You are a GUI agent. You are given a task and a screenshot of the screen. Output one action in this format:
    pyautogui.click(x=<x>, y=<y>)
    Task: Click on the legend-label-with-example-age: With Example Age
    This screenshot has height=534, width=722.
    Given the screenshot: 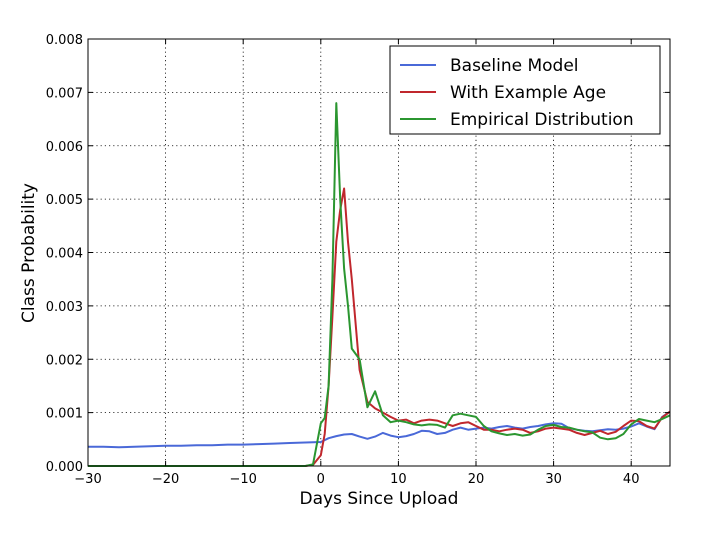 What is the action you would take?
    pyautogui.click(x=528, y=93)
    